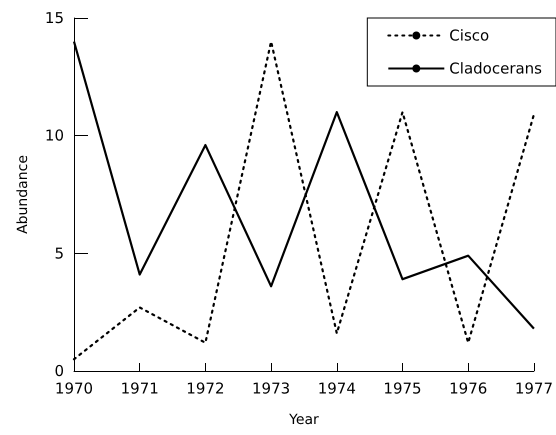 This screenshot has width=556, height=435. What do you see at coordinates (271, 389) in the screenshot?
I see `x-tick-label: 1973` at bounding box center [271, 389].